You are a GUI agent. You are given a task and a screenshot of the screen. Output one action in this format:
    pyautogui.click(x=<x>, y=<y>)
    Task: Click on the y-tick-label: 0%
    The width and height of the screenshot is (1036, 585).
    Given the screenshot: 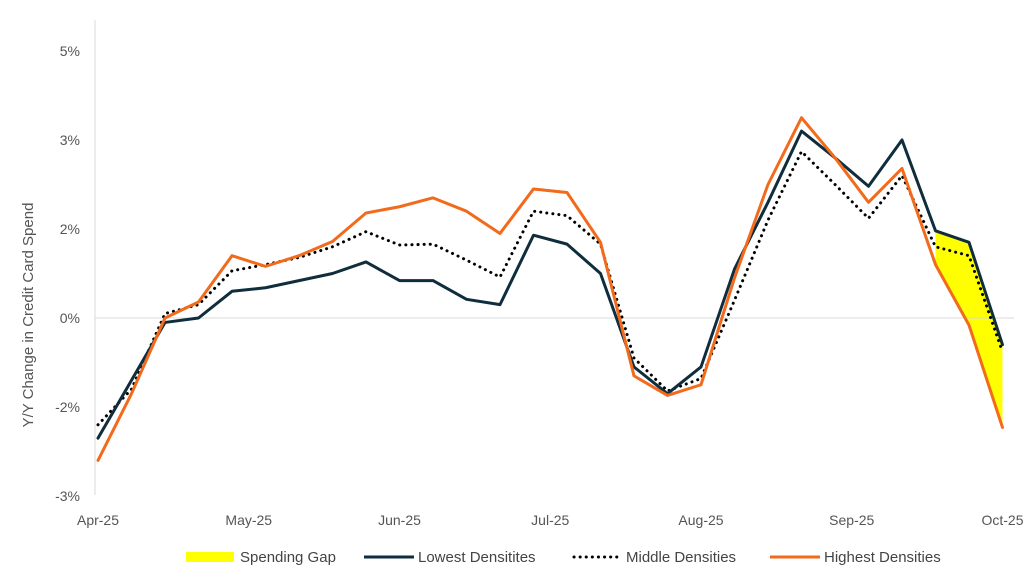 What is the action you would take?
    pyautogui.click(x=70, y=318)
    